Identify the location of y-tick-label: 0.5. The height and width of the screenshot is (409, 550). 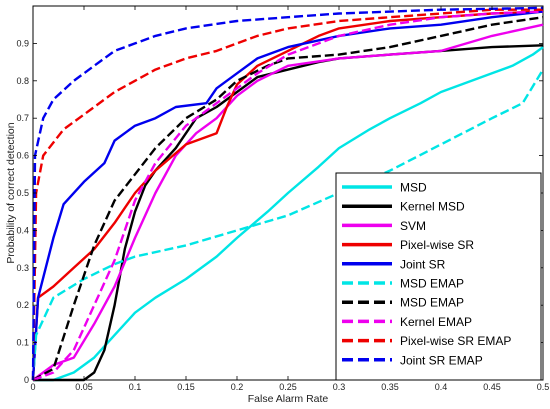
(22, 193).